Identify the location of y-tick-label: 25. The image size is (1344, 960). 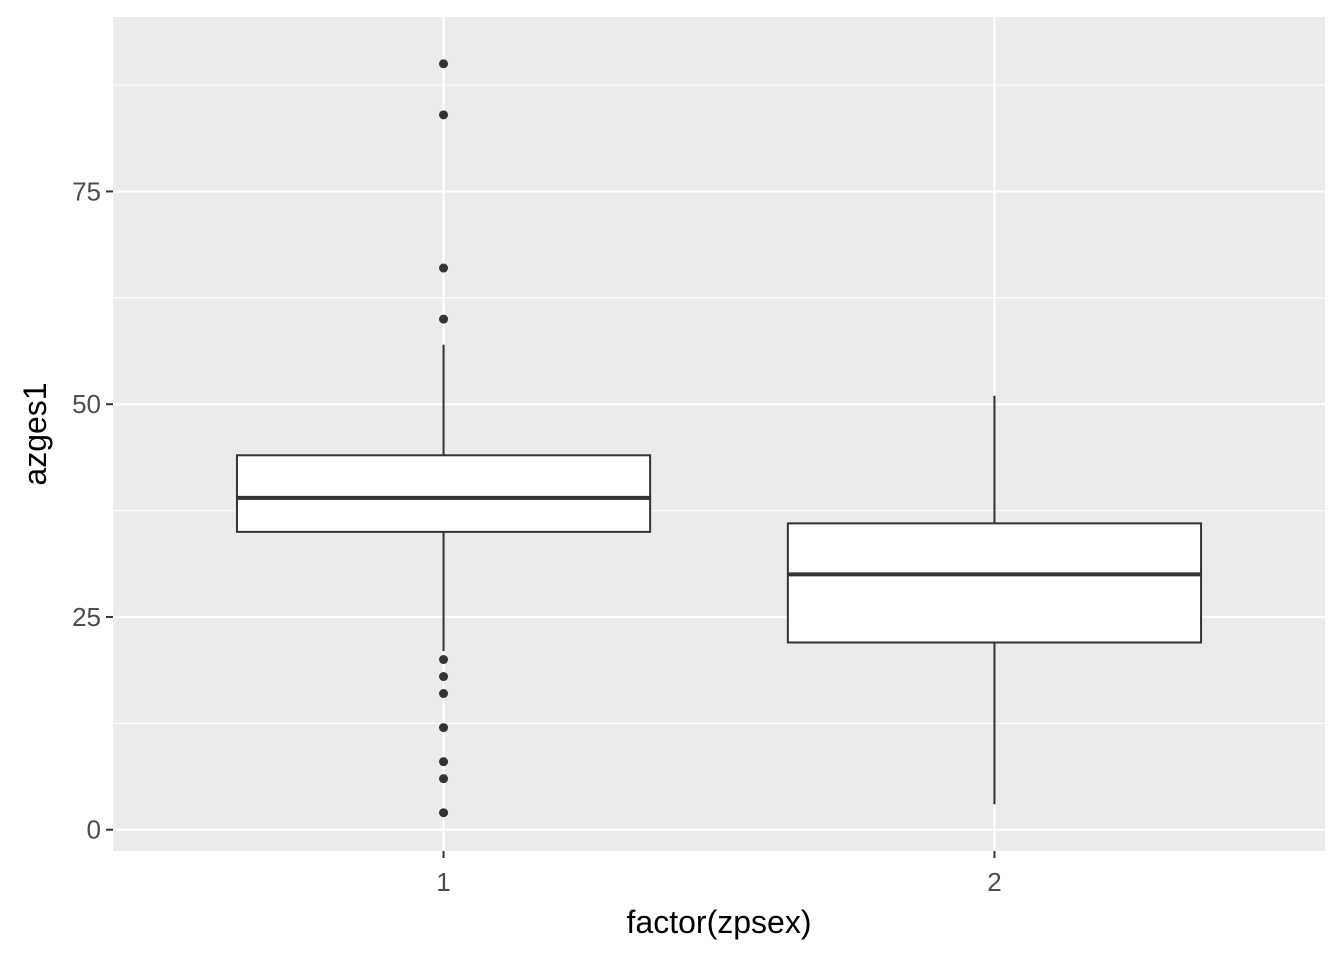
(86, 617).